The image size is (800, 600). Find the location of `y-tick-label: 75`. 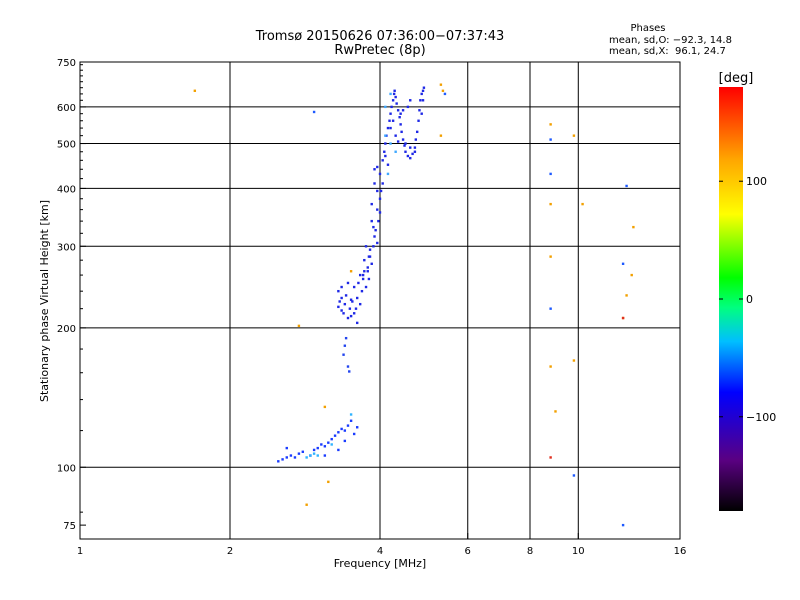

y-tick-label: 75 is located at coordinates (69, 526).